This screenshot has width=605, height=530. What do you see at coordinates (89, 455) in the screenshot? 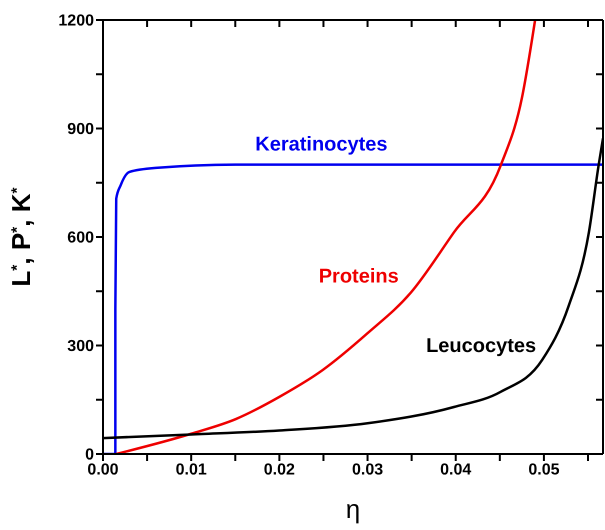
I see `y-tick-label: 0` at bounding box center [89, 455].